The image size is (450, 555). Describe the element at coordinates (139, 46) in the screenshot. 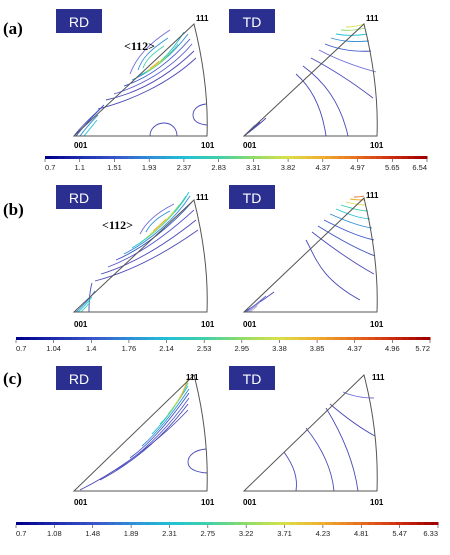

I see `annotation-112: <112>` at that location.